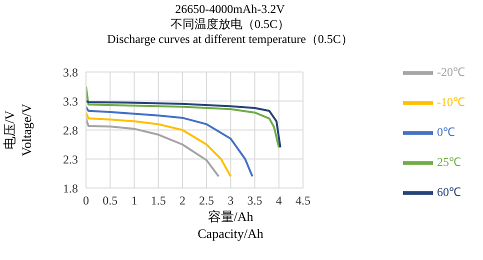 The width and height of the screenshot is (483, 260). What do you see at coordinates (254, 201) in the screenshot?
I see `x-tick-label: 3.5` at bounding box center [254, 201].